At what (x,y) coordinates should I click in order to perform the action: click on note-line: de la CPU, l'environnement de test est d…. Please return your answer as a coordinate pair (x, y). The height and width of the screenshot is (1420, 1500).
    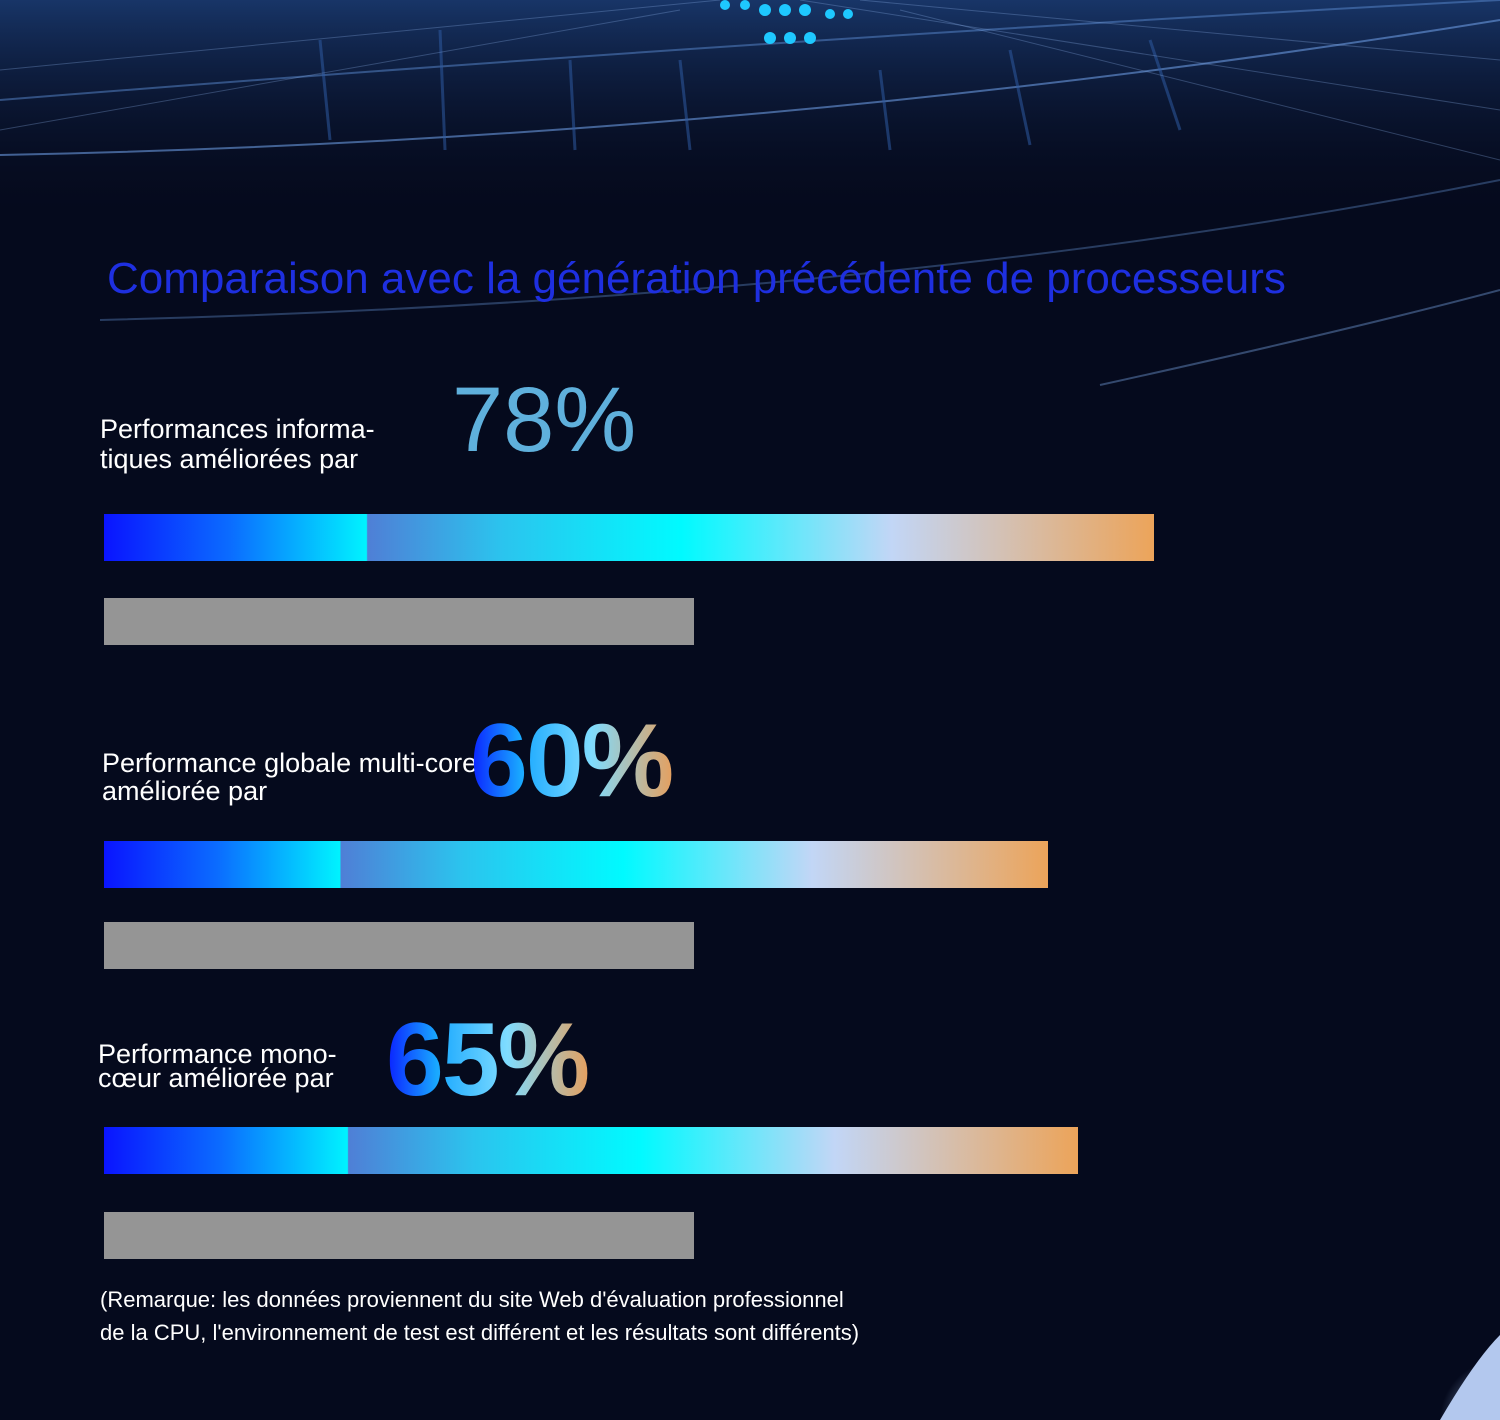
    Looking at the image, I should click on (480, 1332).